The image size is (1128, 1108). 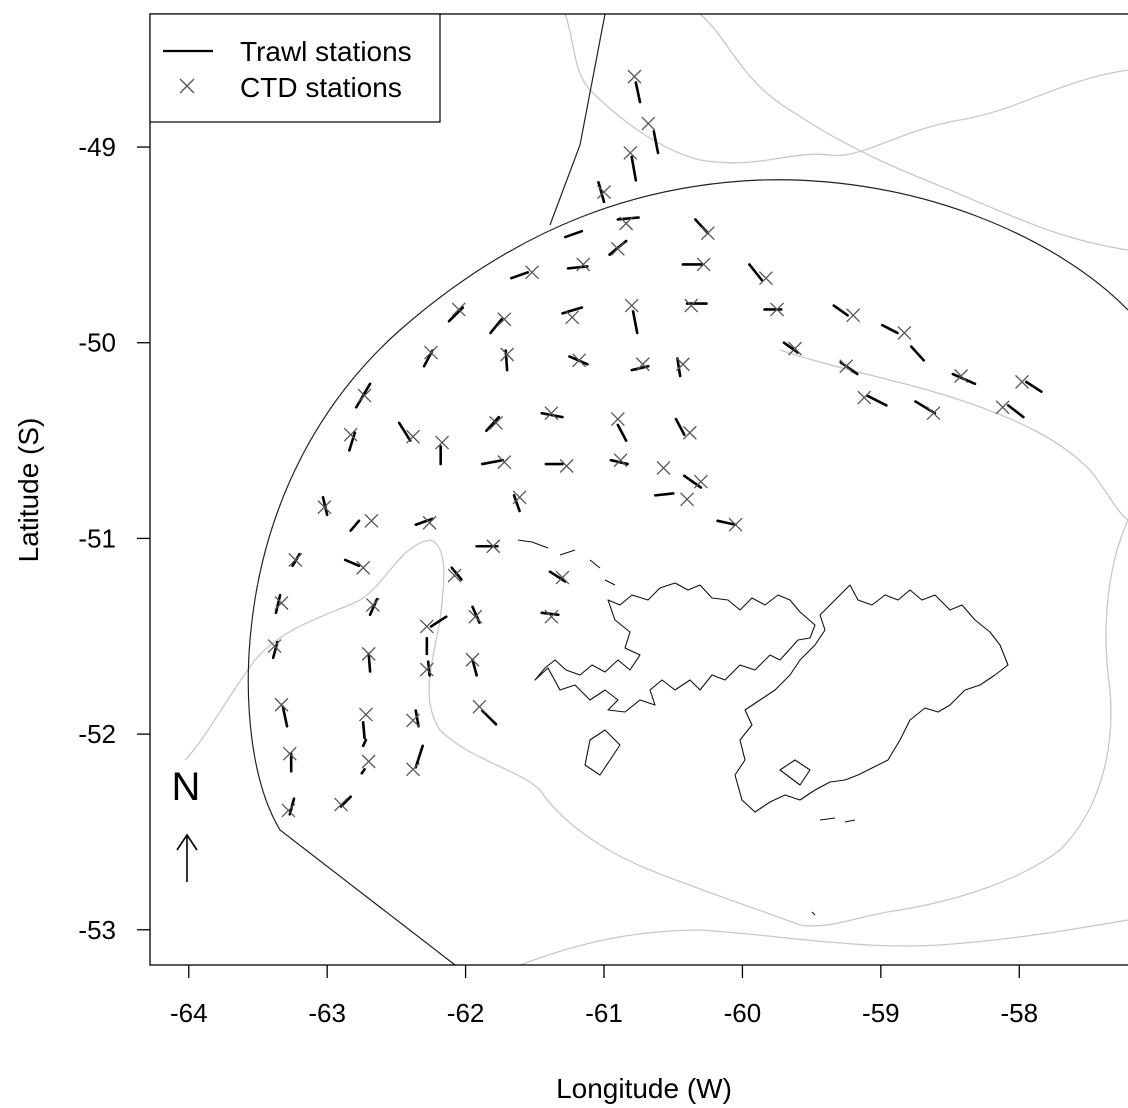 What do you see at coordinates (881, 1013) in the screenshot?
I see `x-tick-label: -59` at bounding box center [881, 1013].